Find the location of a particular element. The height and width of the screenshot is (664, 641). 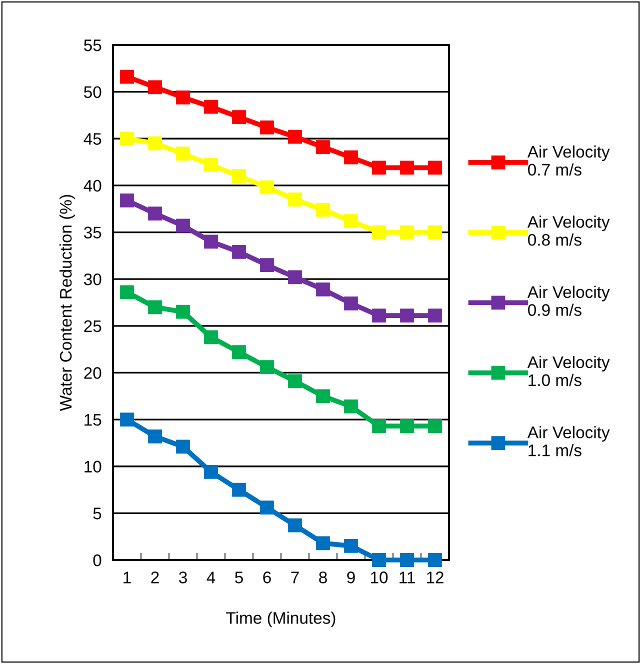

x-tick-label: 2 is located at coordinates (155, 578).